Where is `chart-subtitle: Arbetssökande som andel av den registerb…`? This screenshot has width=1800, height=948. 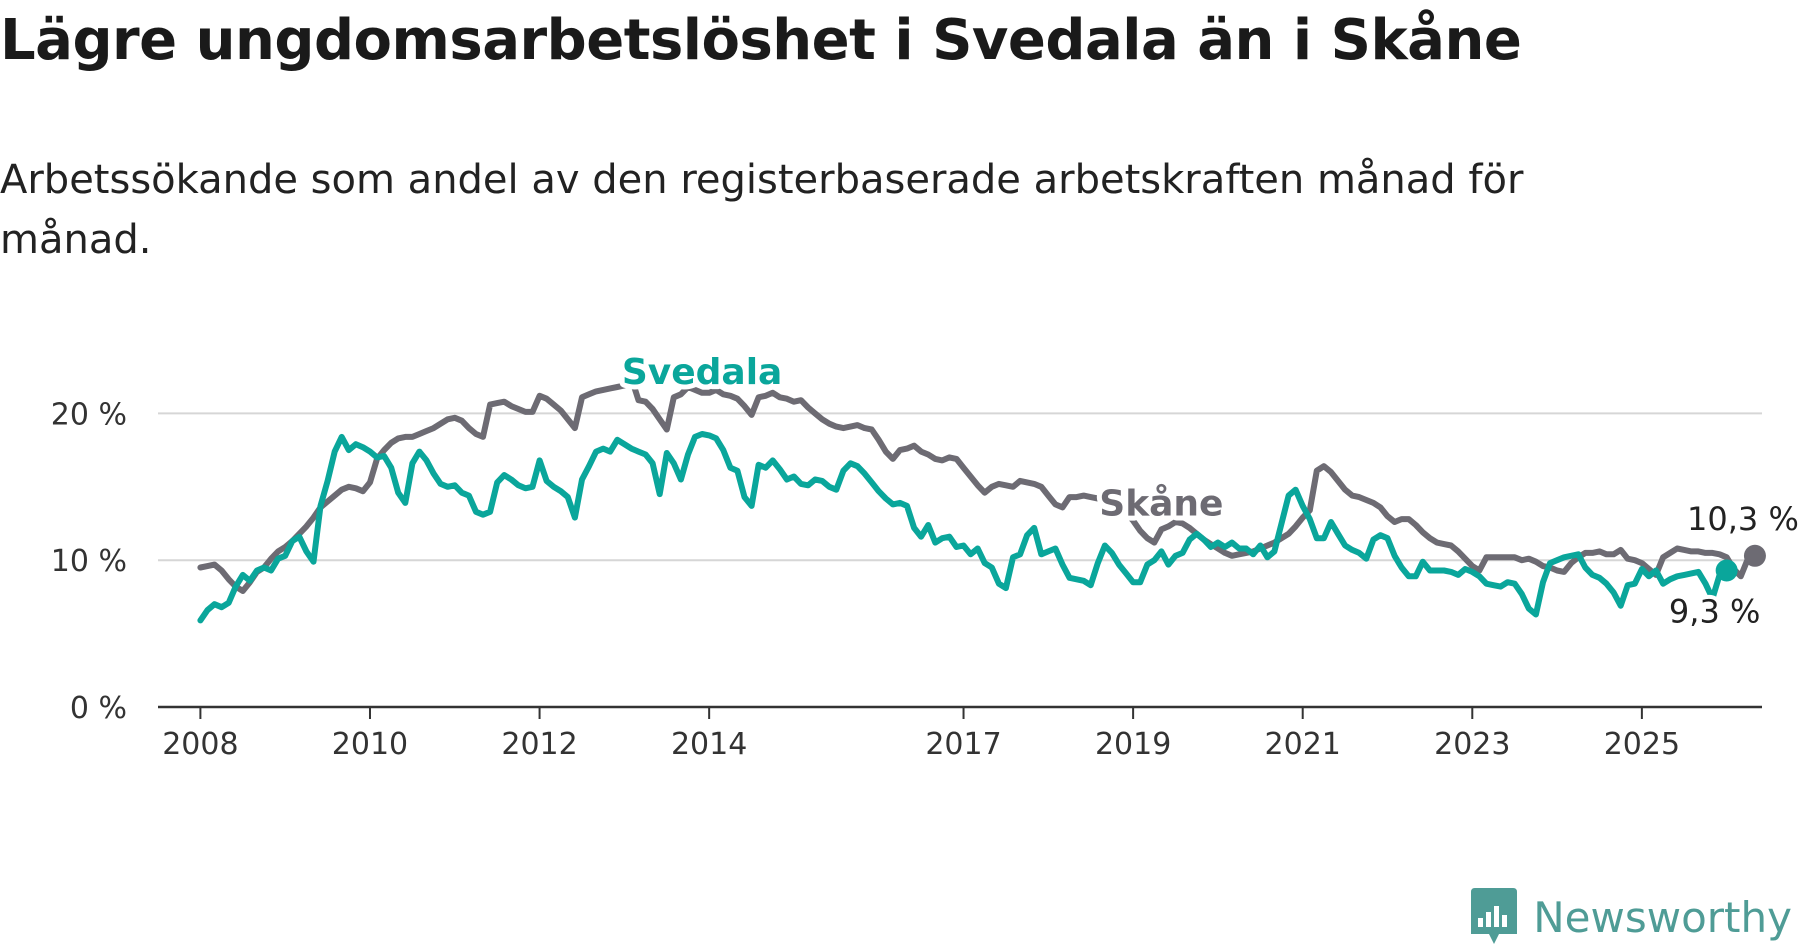
chart-subtitle: Arbetssökande som andel av den registerb… is located at coordinates (762, 210).